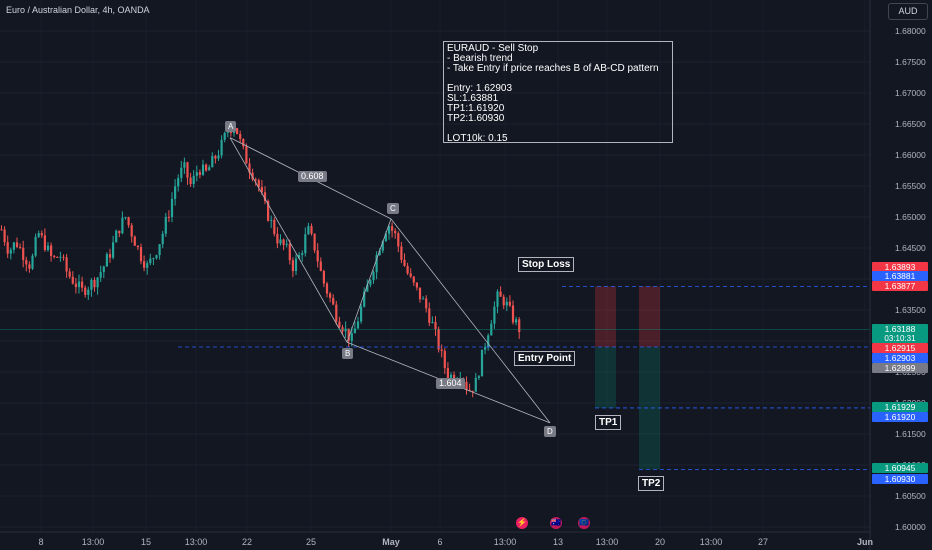 The width and height of the screenshot is (932, 550). Describe the element at coordinates (288, 240) in the screenshot. I see `leg-ab` at that location.